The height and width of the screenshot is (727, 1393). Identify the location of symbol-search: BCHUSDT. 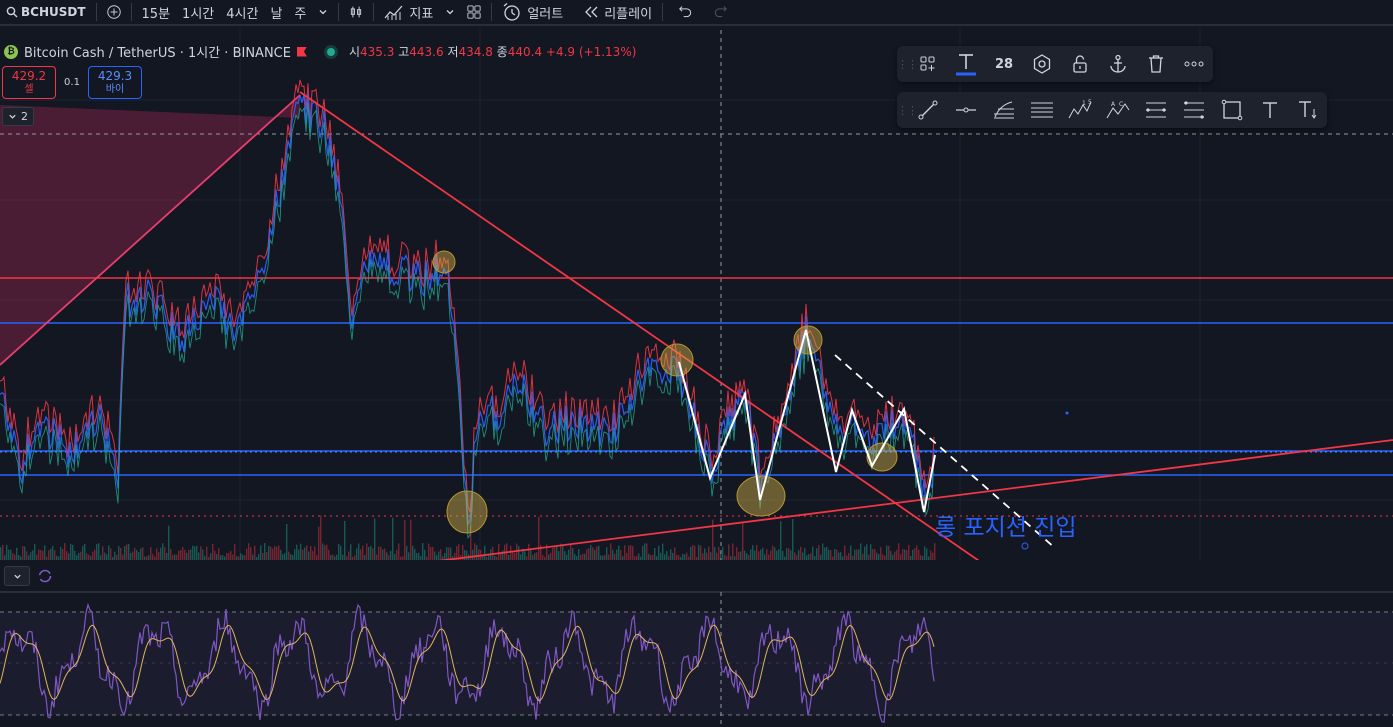
(46, 12).